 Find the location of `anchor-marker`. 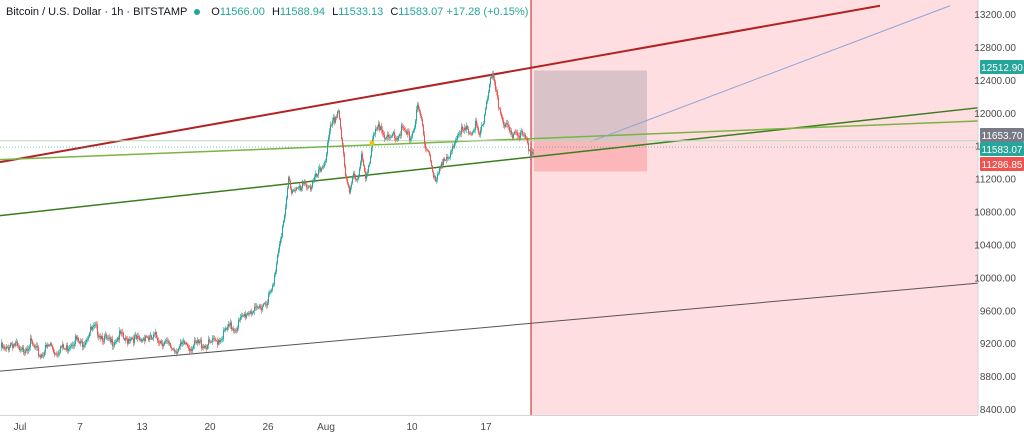

anchor-marker is located at coordinates (372, 143).